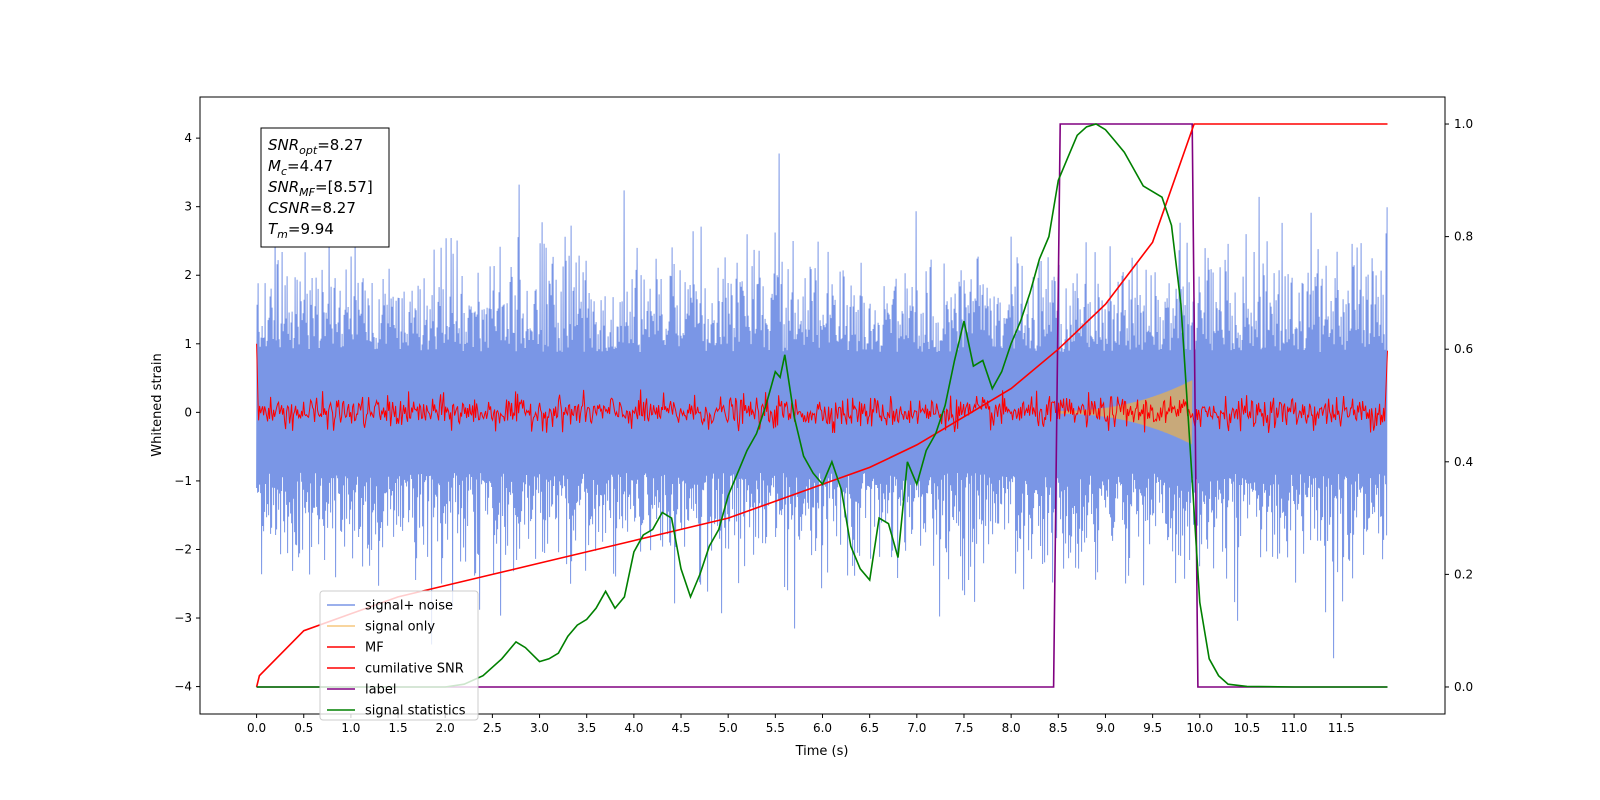  Describe the element at coordinates (350, 728) in the screenshot. I see `x-tick-label: 1.0` at that location.